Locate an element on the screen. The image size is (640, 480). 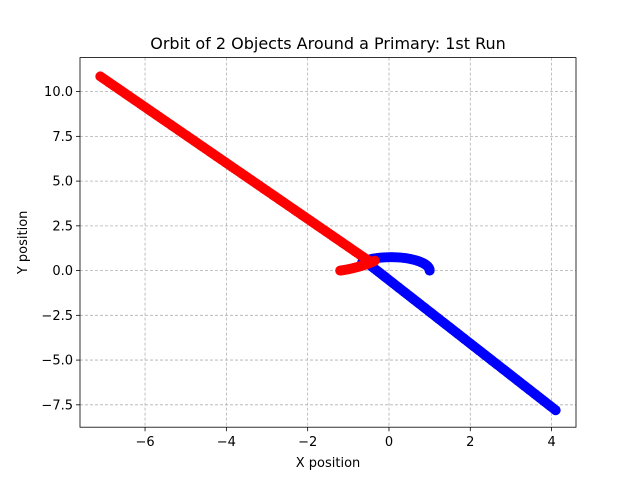
x-tick-label: 0 is located at coordinates (389, 442).